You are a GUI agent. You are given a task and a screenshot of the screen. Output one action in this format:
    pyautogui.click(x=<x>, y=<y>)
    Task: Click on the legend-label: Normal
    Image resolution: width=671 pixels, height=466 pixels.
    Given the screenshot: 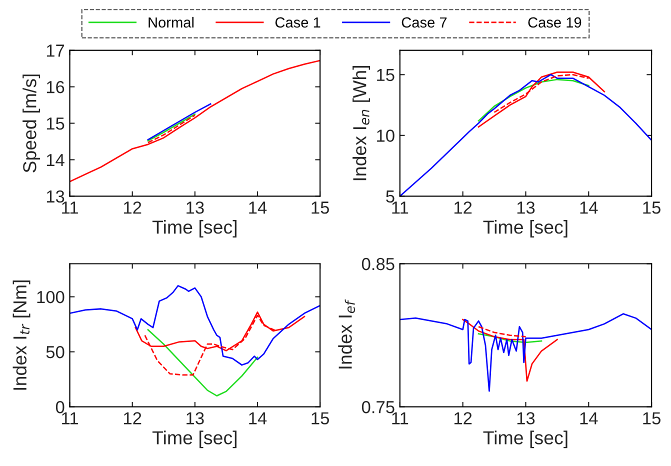 What is the action you would take?
    pyautogui.click(x=171, y=22)
    